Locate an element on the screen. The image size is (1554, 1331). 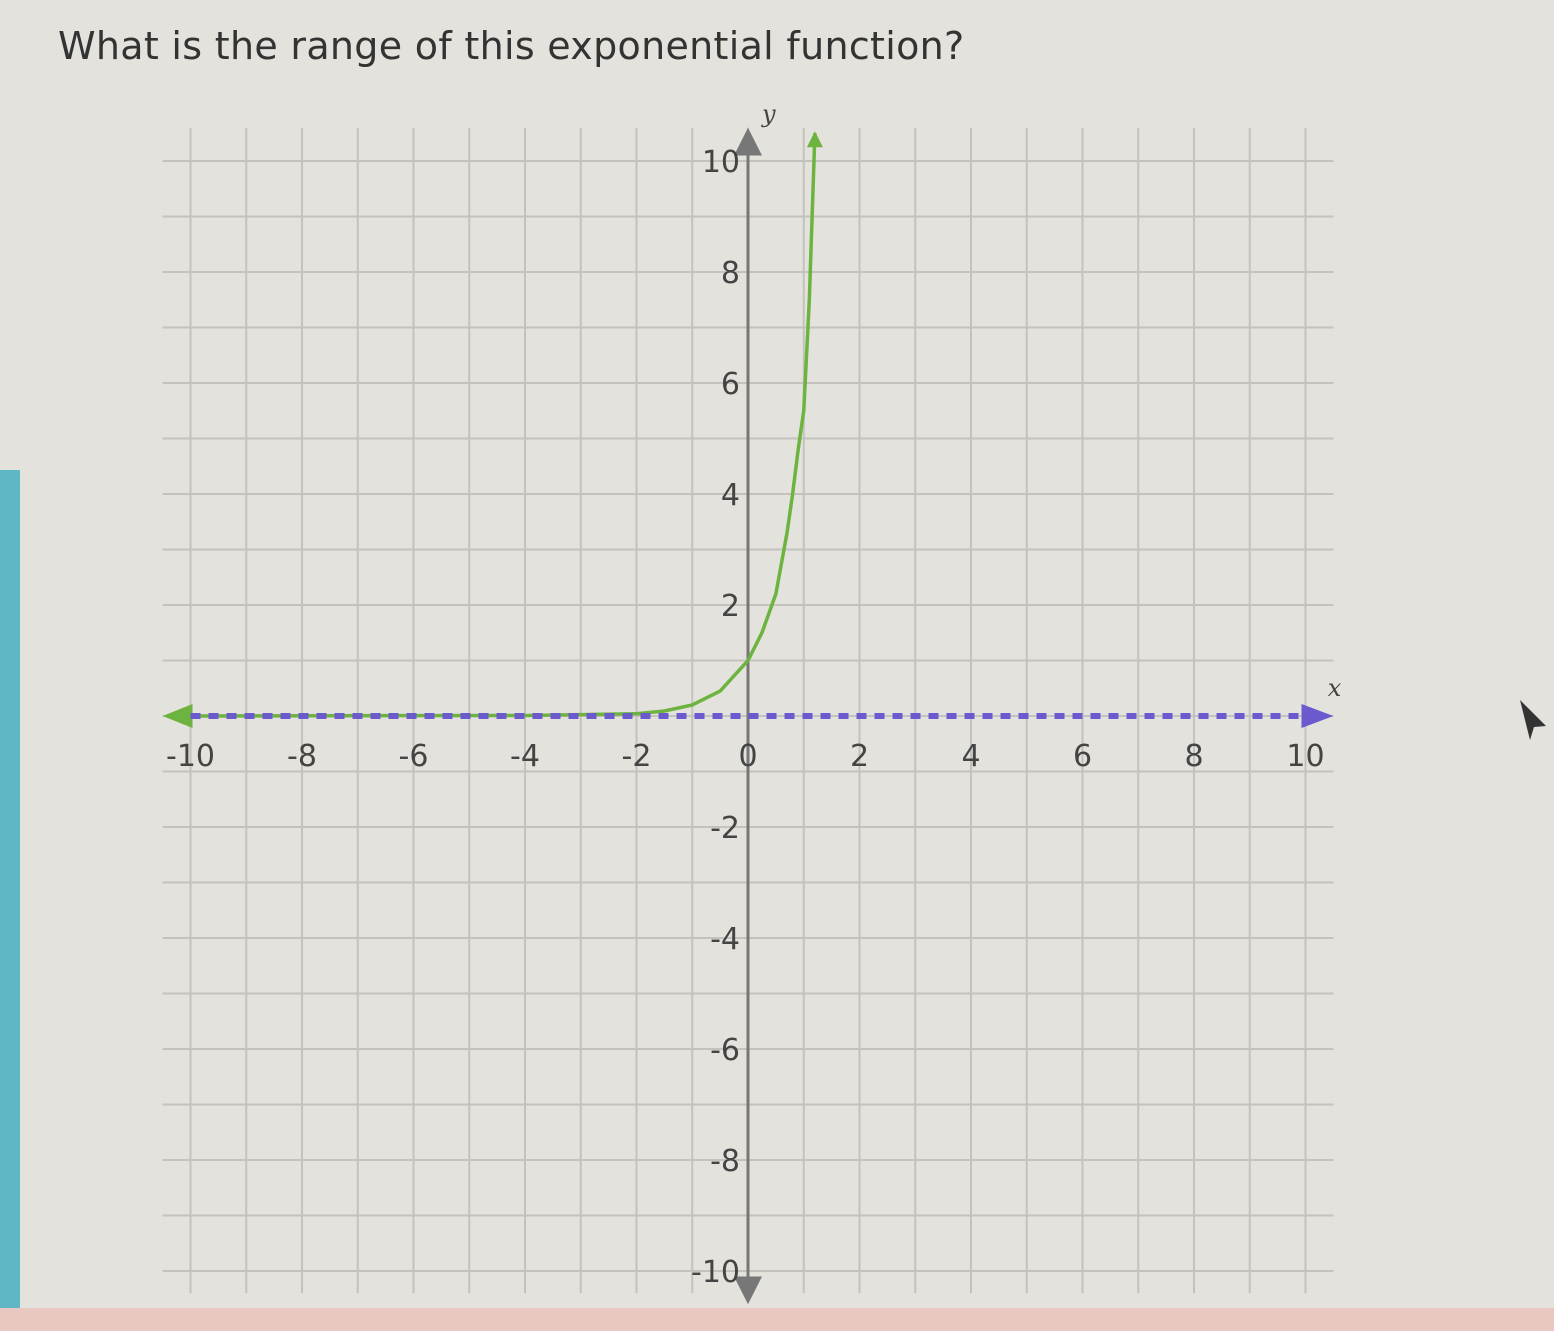
x-tick-label: 4 is located at coordinates (970, 756).